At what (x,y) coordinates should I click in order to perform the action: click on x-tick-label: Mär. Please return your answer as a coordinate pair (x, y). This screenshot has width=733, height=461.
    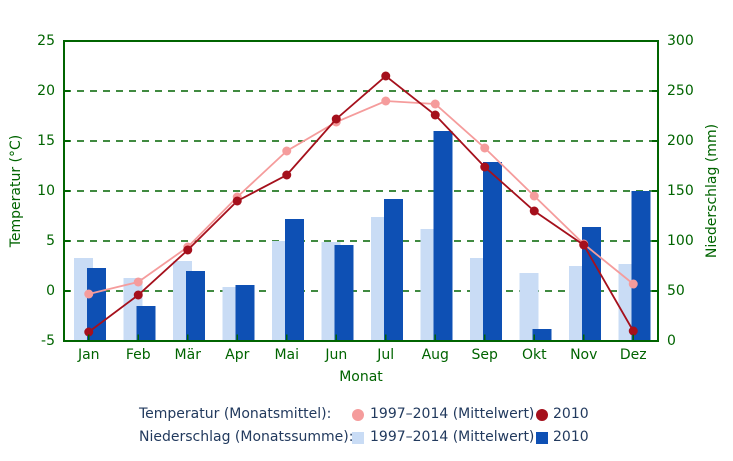
    Looking at the image, I should click on (187, 355).